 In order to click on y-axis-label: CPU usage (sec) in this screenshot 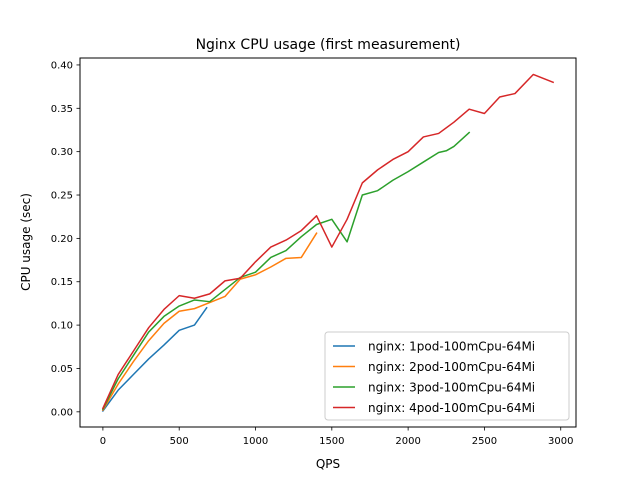, I will do `click(26, 242)`.